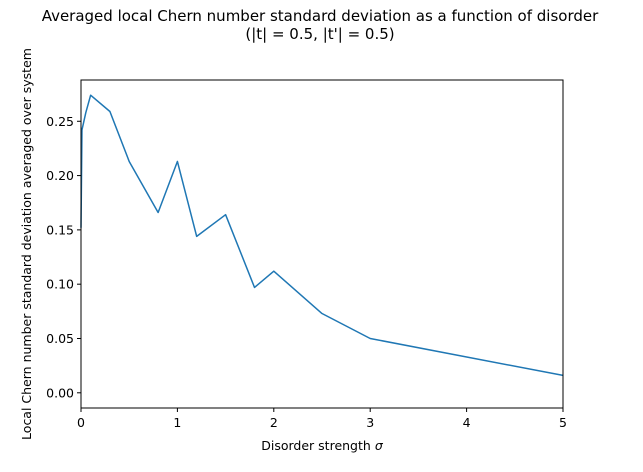  What do you see at coordinates (60, 392) in the screenshot?
I see `y-tick-label: 0.00` at bounding box center [60, 392].